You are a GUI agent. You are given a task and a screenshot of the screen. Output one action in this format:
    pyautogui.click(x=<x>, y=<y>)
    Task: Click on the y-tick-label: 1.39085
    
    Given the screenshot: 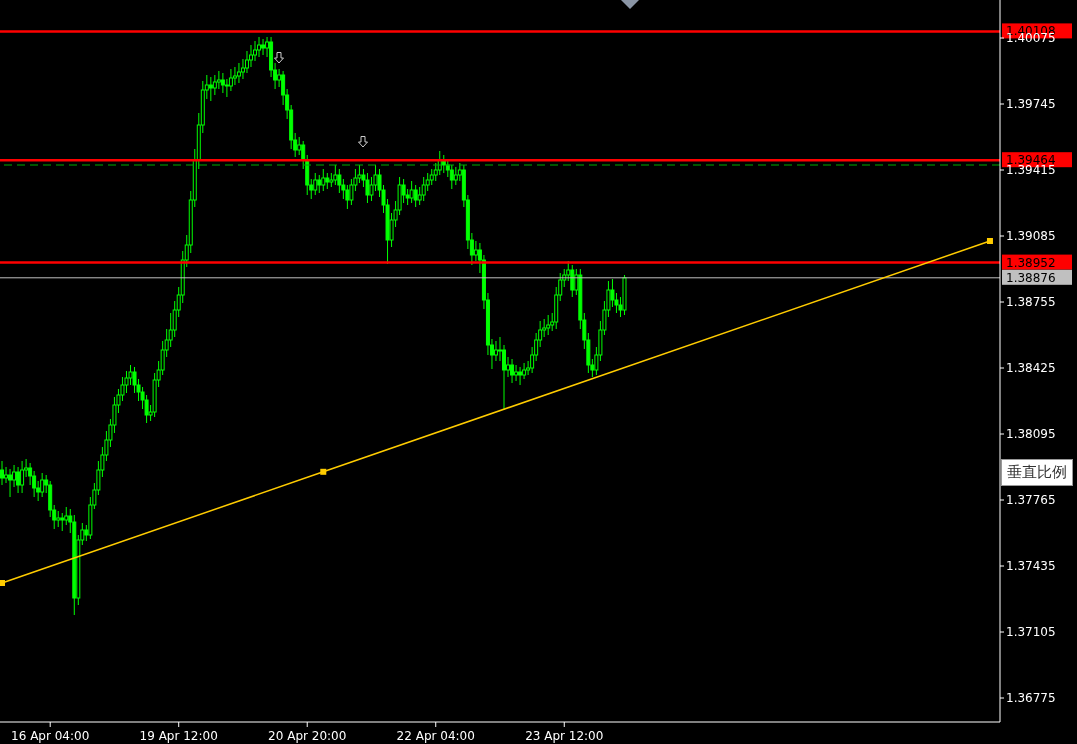 What is the action you would take?
    pyautogui.click(x=1031, y=236)
    